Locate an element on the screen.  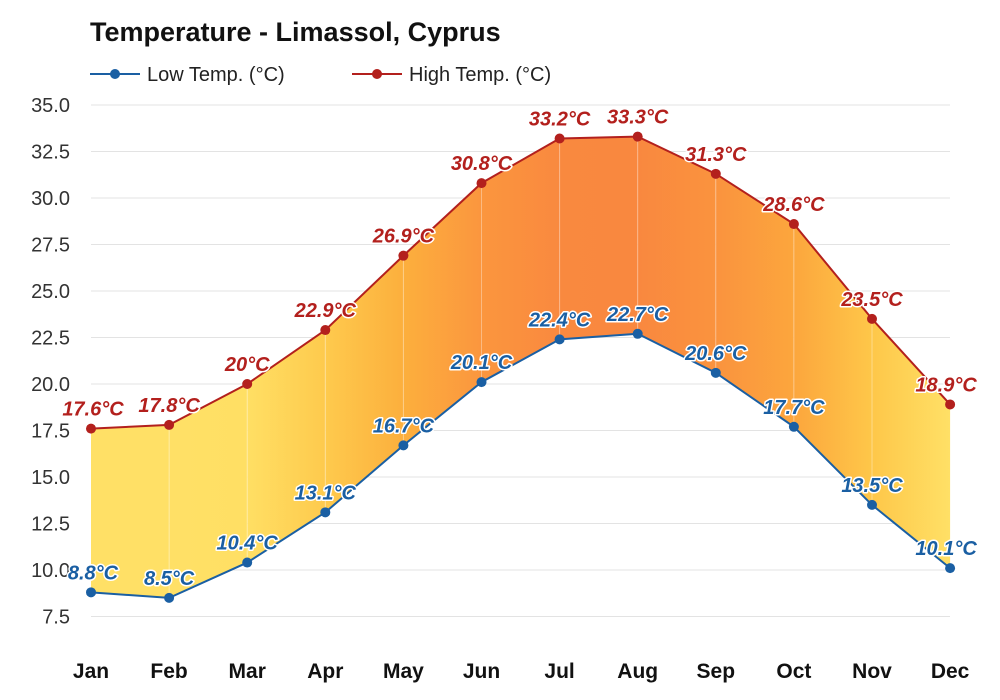
range-band-mar is located at coordinates (286, 446).